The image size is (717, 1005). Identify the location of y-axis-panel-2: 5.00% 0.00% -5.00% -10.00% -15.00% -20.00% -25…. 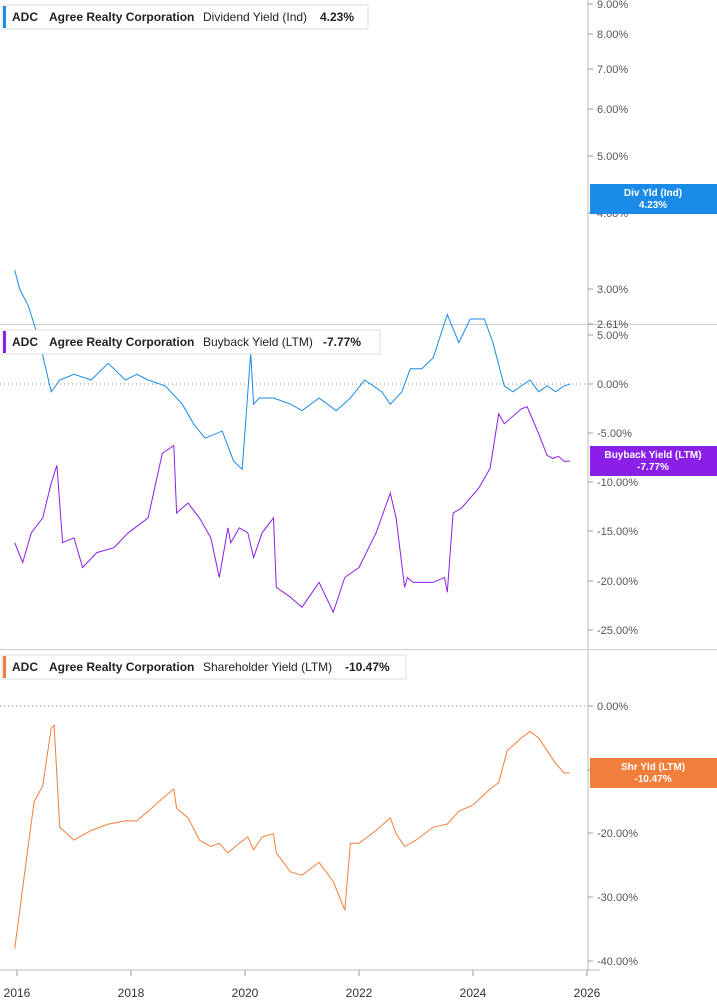
(613, 483).